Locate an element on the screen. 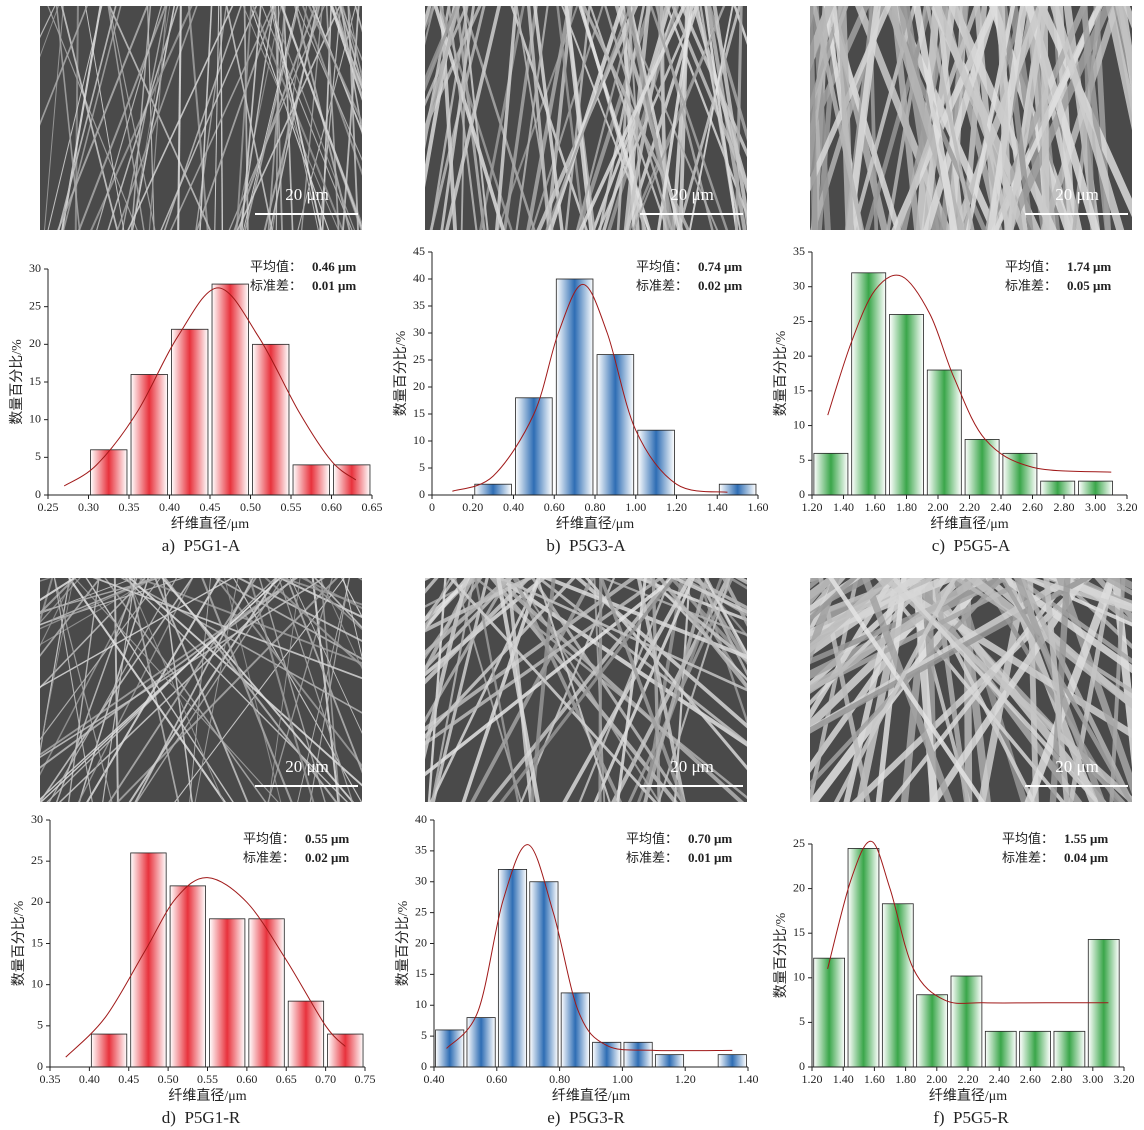 The width and height of the screenshot is (1144, 1130). x-tick-label: 0.40 is located at coordinates (169, 507).